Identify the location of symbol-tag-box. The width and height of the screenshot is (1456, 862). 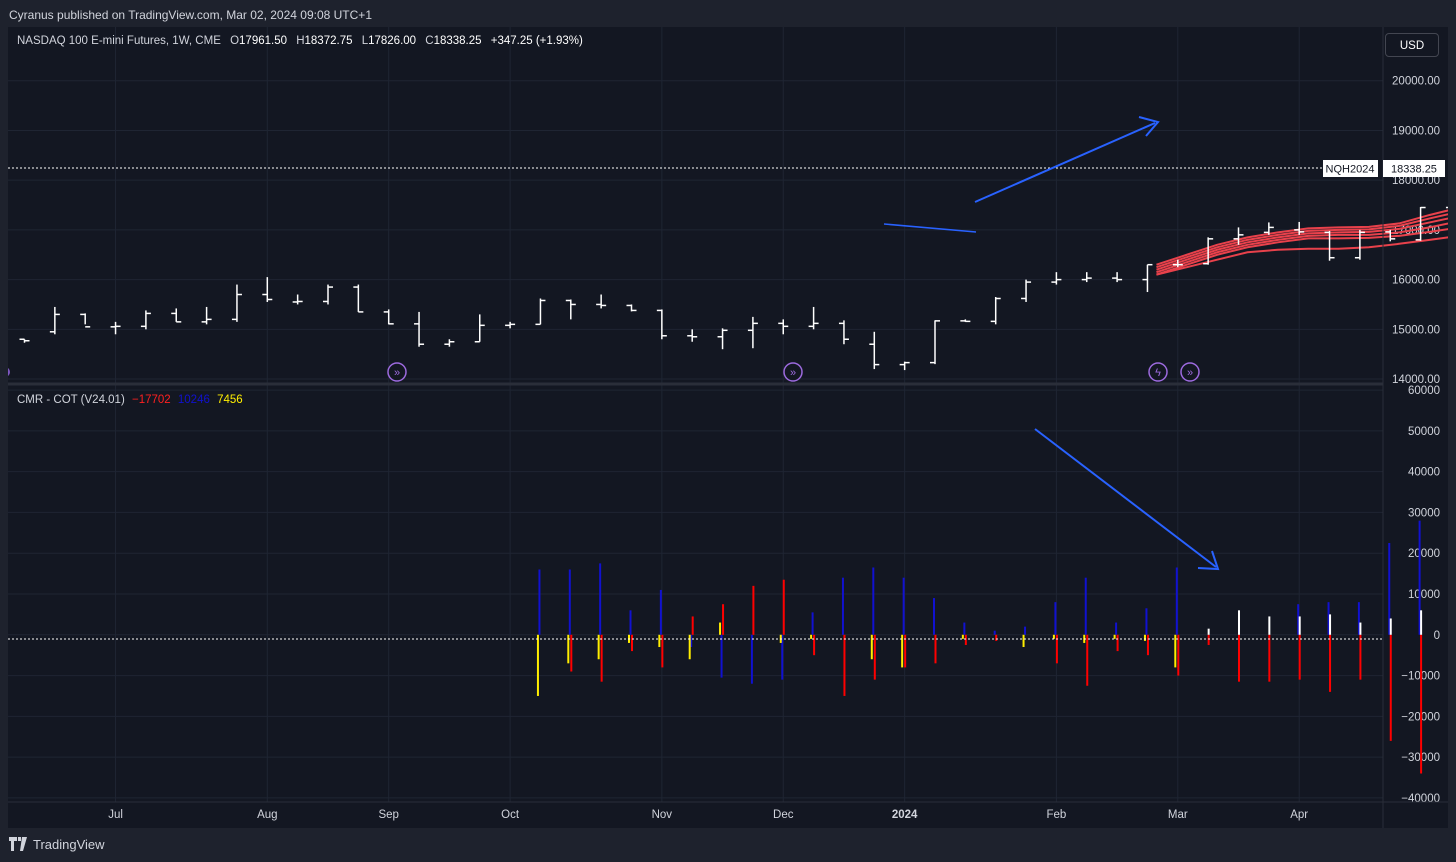
(1350, 168).